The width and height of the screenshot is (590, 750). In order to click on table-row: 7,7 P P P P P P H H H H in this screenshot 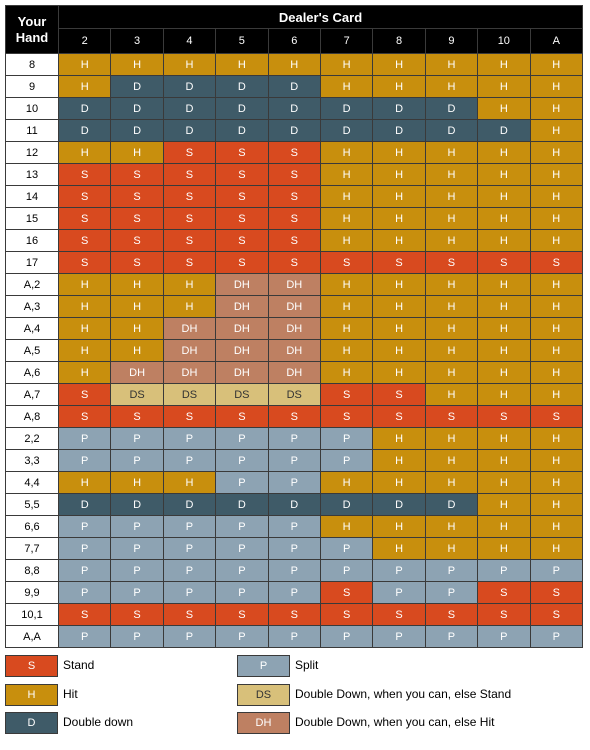, I will do `click(294, 548)`.